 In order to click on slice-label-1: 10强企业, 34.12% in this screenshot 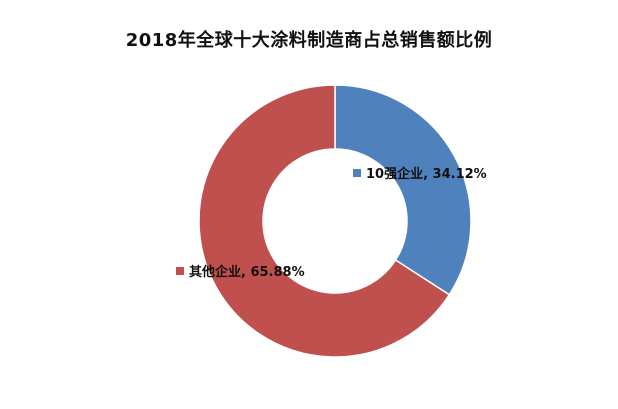, I will do `click(426, 174)`.